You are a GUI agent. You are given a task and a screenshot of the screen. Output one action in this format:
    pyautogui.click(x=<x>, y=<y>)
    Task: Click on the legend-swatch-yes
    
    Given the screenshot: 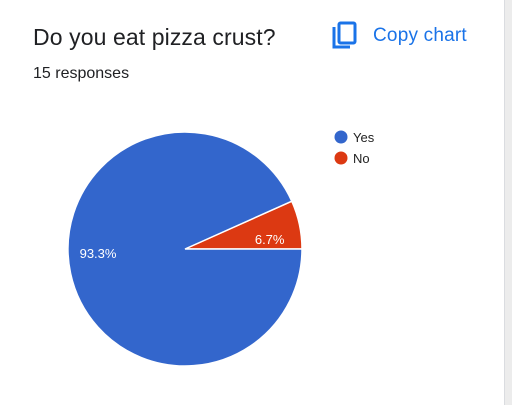 What is the action you would take?
    pyautogui.click(x=341, y=137)
    